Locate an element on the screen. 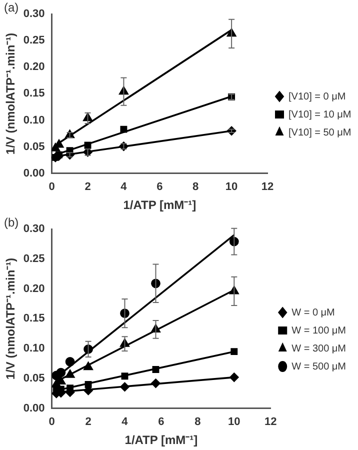 Image resolution: width=358 pixels, height=450 pixels. legend-label: [V10] = 10 μM is located at coordinates (320, 114).